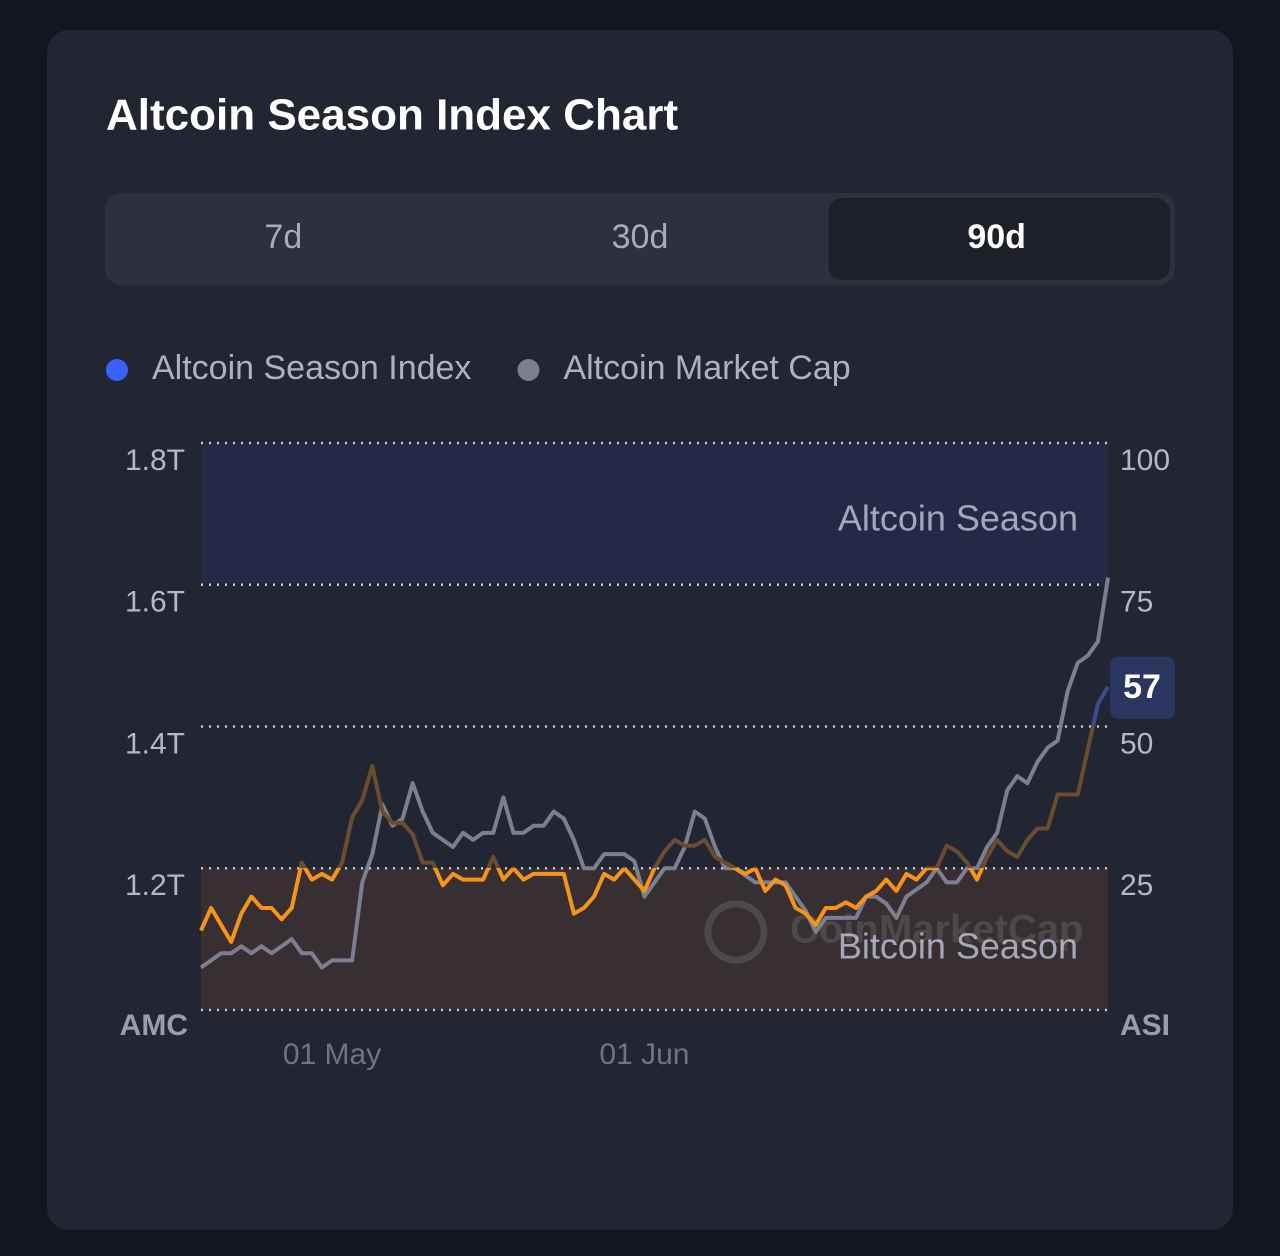  Describe the element at coordinates (392, 115) in the screenshot. I see `chart-title: Altcoin Season Index Chart` at that location.